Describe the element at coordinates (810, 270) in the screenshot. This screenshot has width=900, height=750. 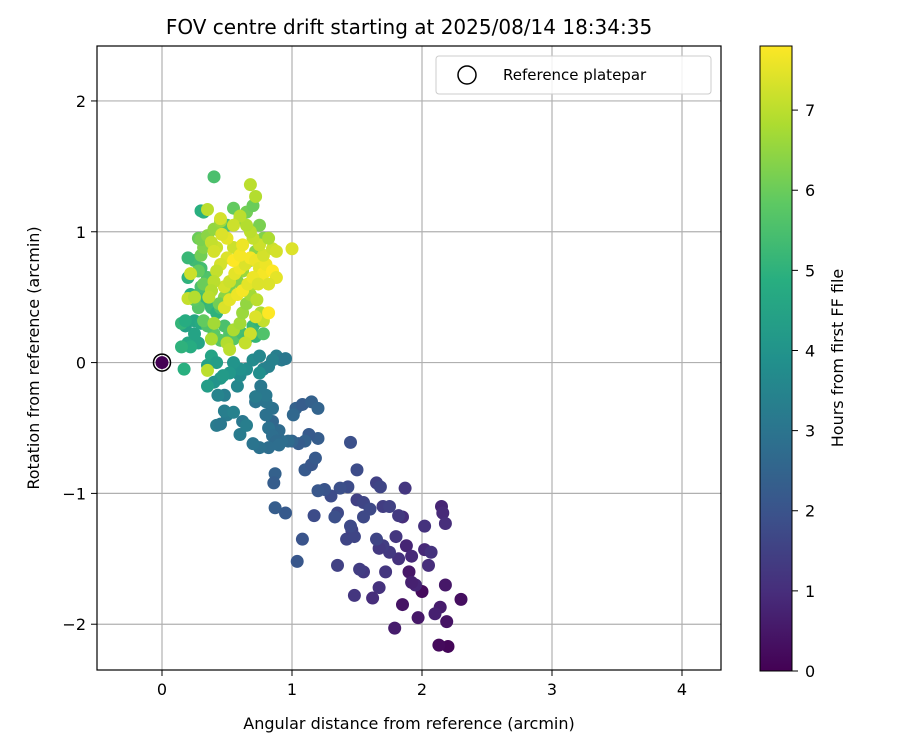
I see `colorbar-tick-label: 5` at that location.